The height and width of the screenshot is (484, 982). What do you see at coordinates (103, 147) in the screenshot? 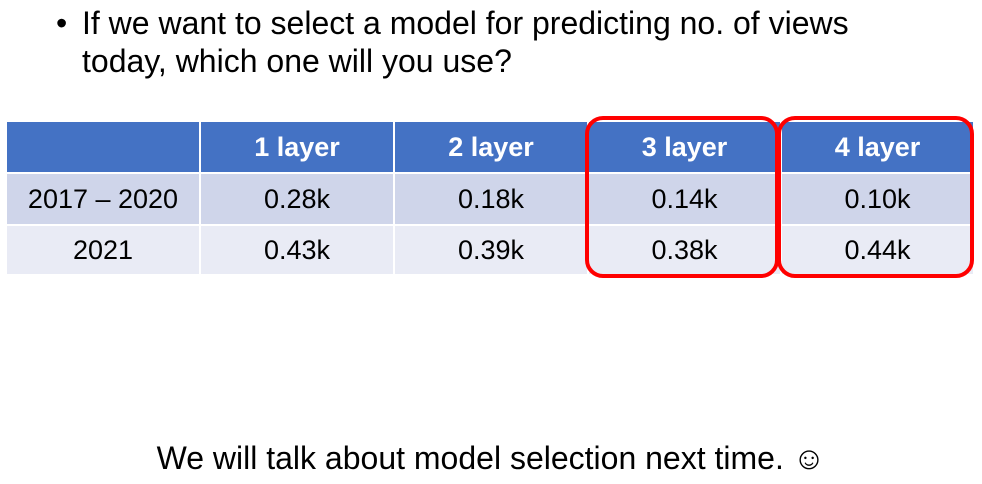
I see `header-cell-empty` at bounding box center [103, 147].